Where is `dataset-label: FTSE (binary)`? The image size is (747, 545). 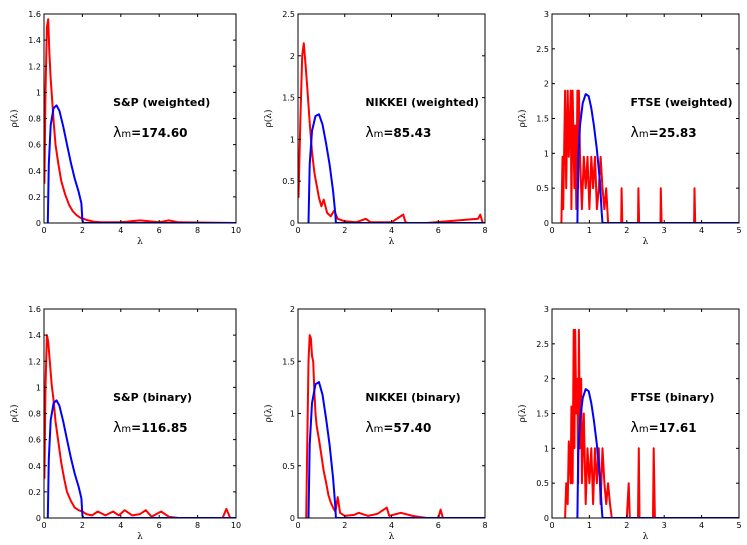 dataset-label: FTSE (binary) is located at coordinates (673, 397).